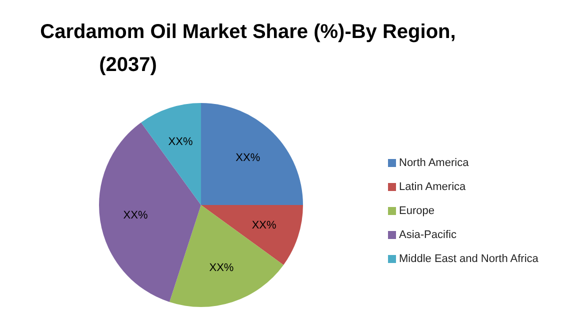 The image size is (576, 336). What do you see at coordinates (434, 162) in the screenshot?
I see `legend-label: North America` at bounding box center [434, 162].